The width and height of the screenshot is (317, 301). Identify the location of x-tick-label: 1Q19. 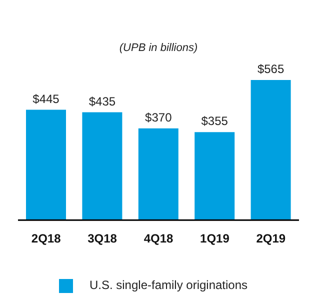
(215, 239).